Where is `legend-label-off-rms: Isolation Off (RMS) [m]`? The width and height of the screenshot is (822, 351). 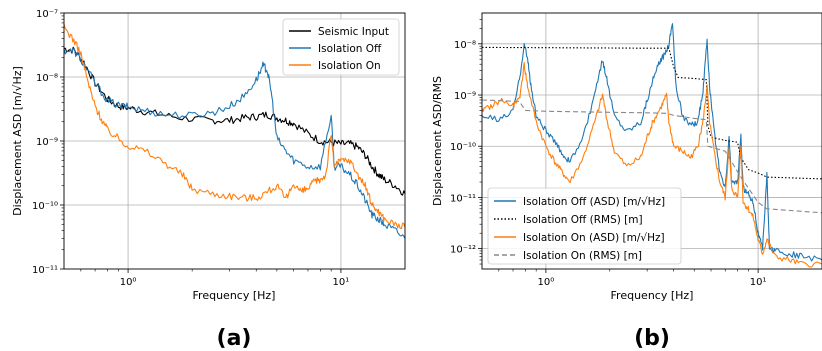
legend-label-off-rms: Isolation Off (RMS) [m] is located at coordinates (583, 220).